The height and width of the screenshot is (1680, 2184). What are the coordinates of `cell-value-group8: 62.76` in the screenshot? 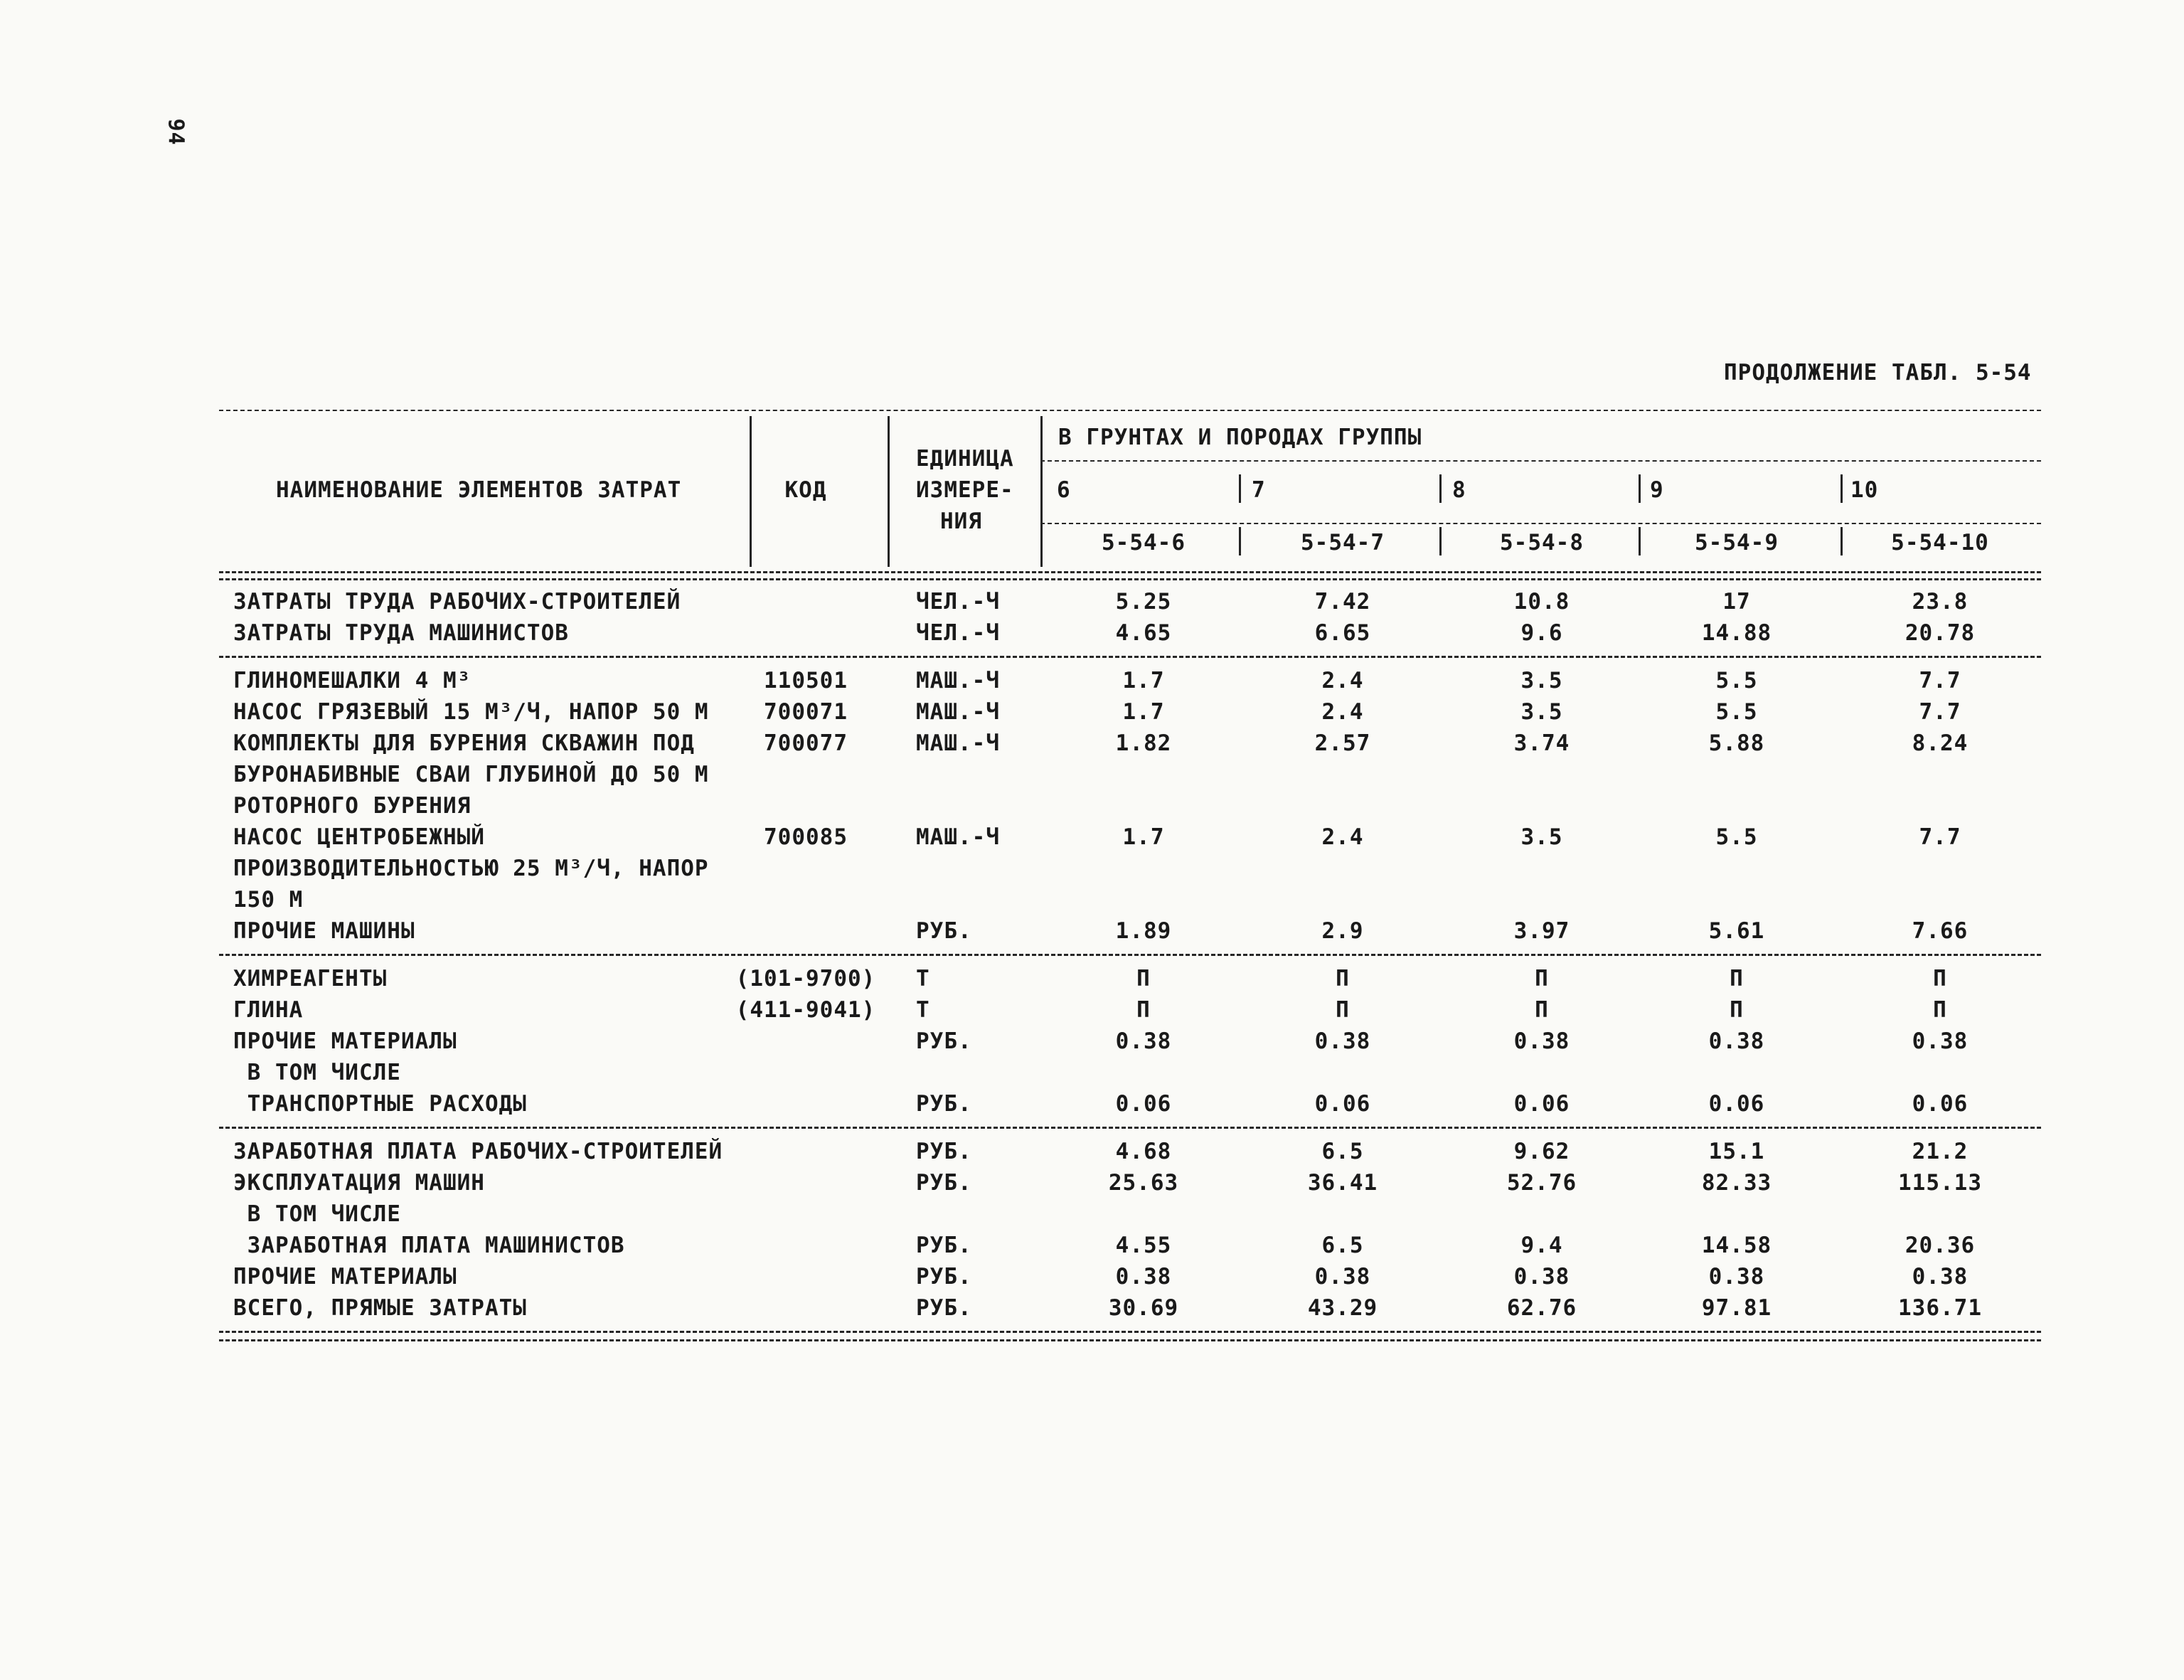 It's located at (1541, 1308).